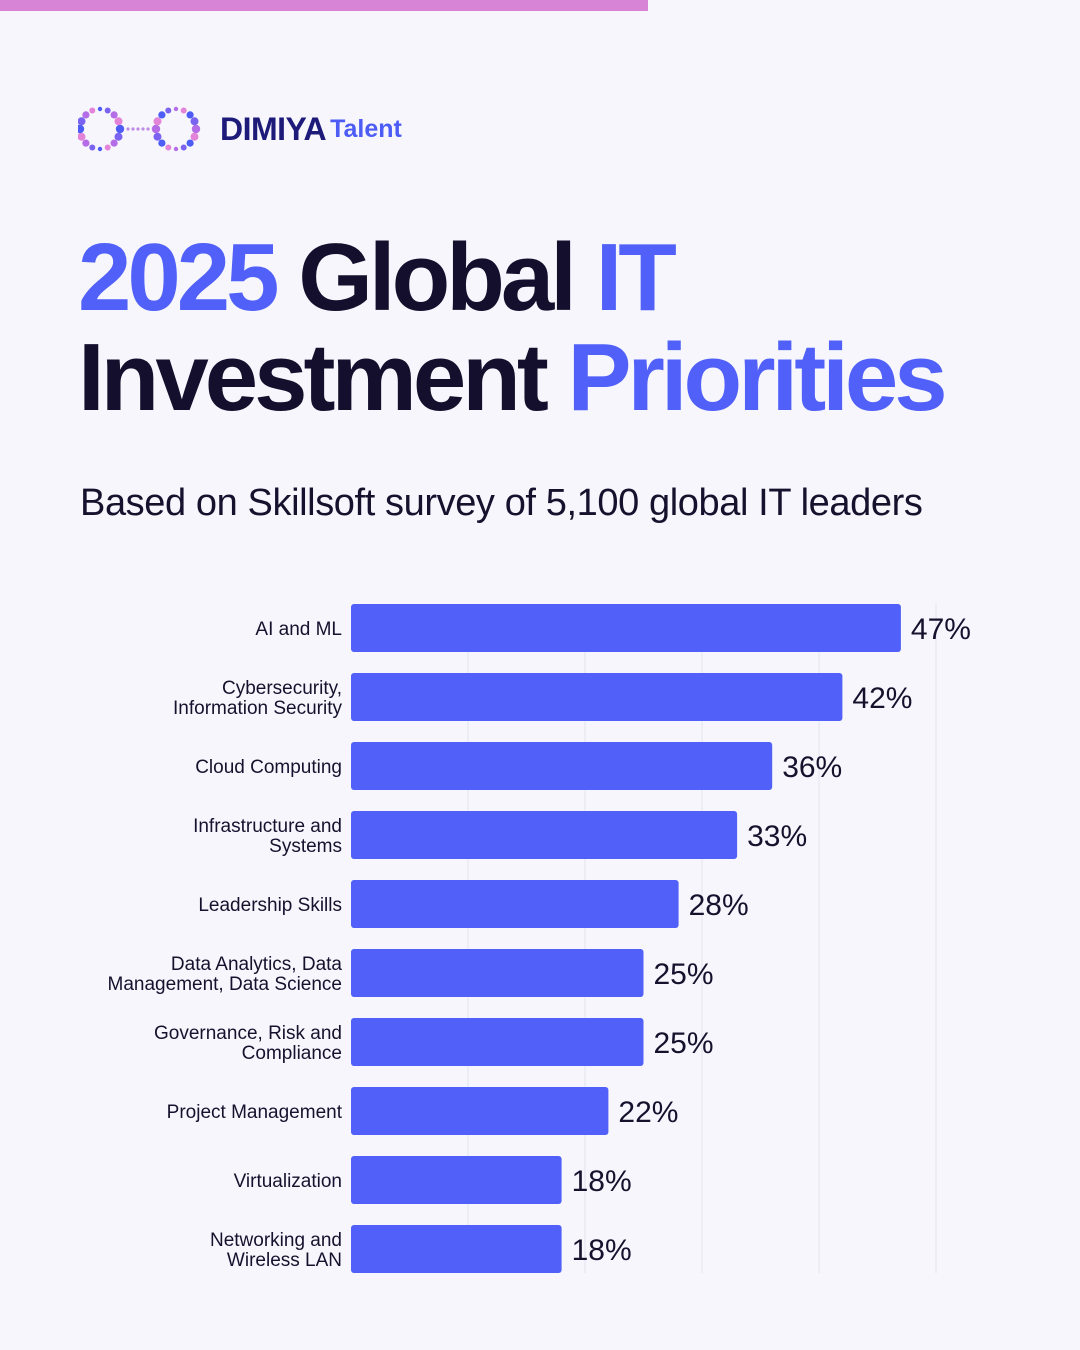 The height and width of the screenshot is (1350, 1080). Describe the element at coordinates (366, 128) in the screenshot. I see `brand-sub: Talent` at that location.